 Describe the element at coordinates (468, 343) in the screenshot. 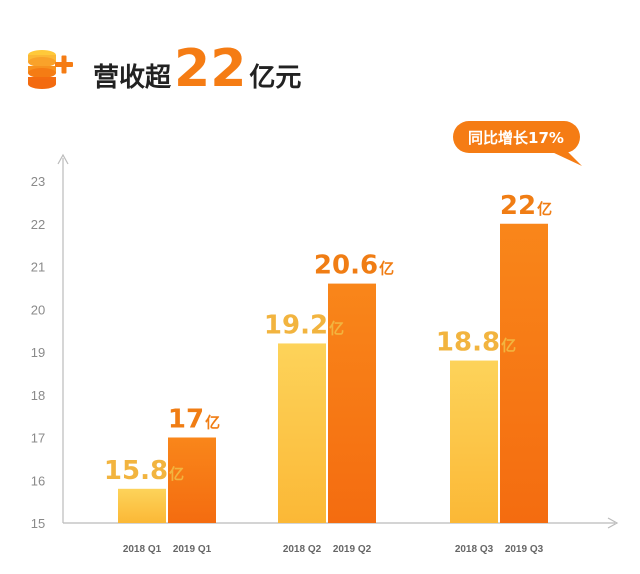

I see `value-label-number: 18.8` at that location.